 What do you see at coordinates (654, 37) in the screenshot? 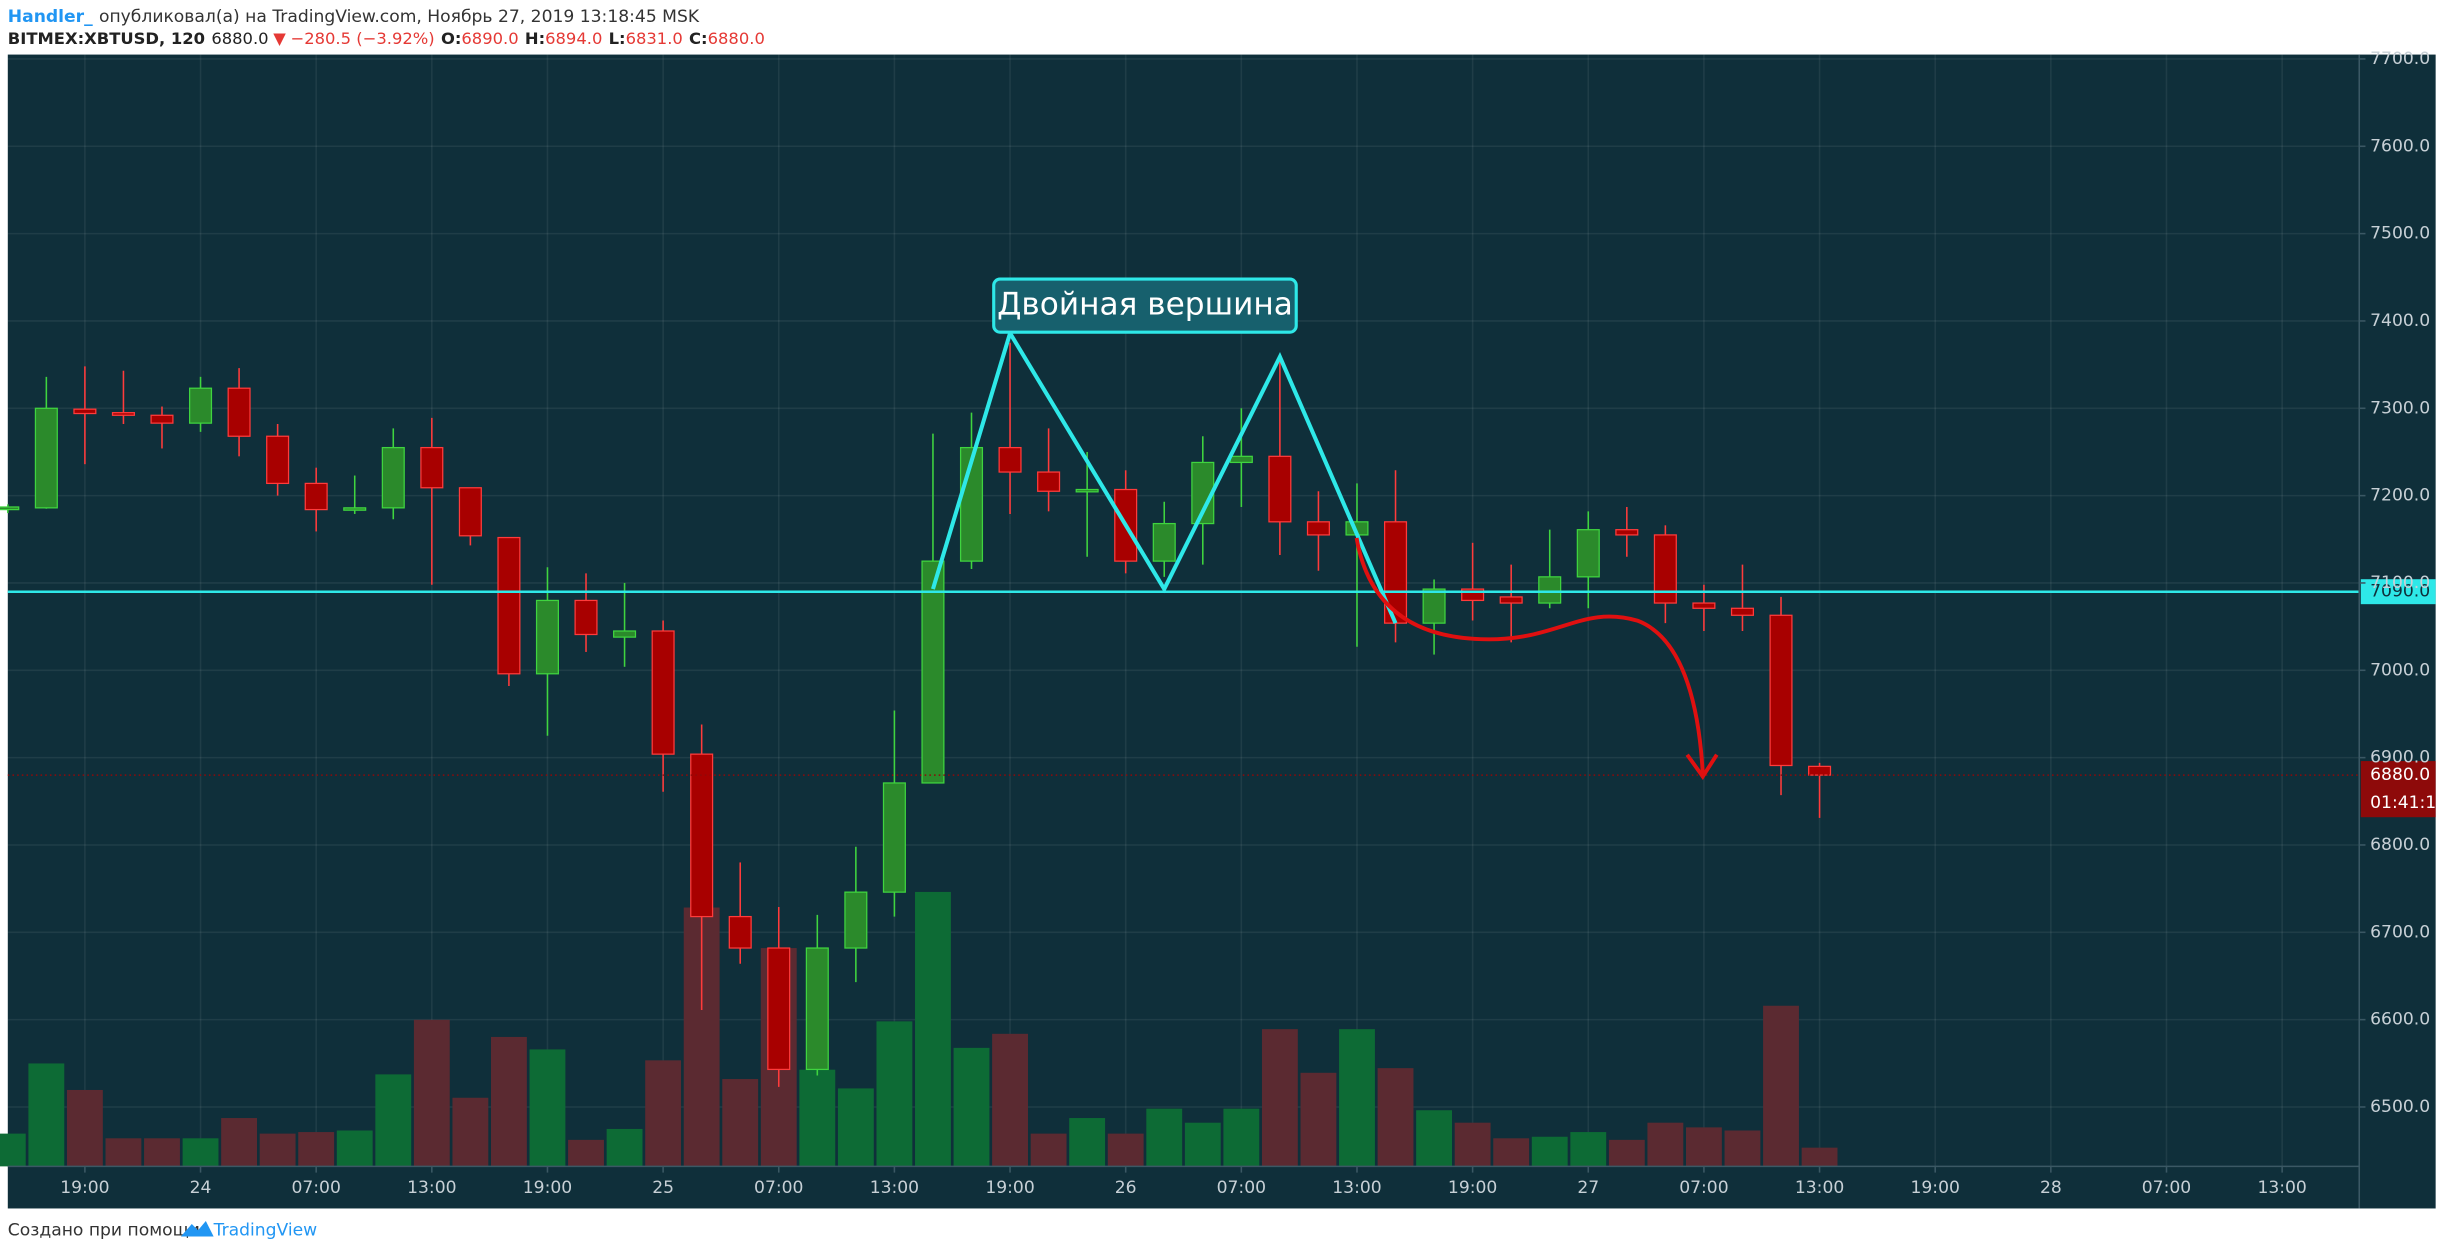
I see `ohlc-value: 6831.0` at bounding box center [654, 37].